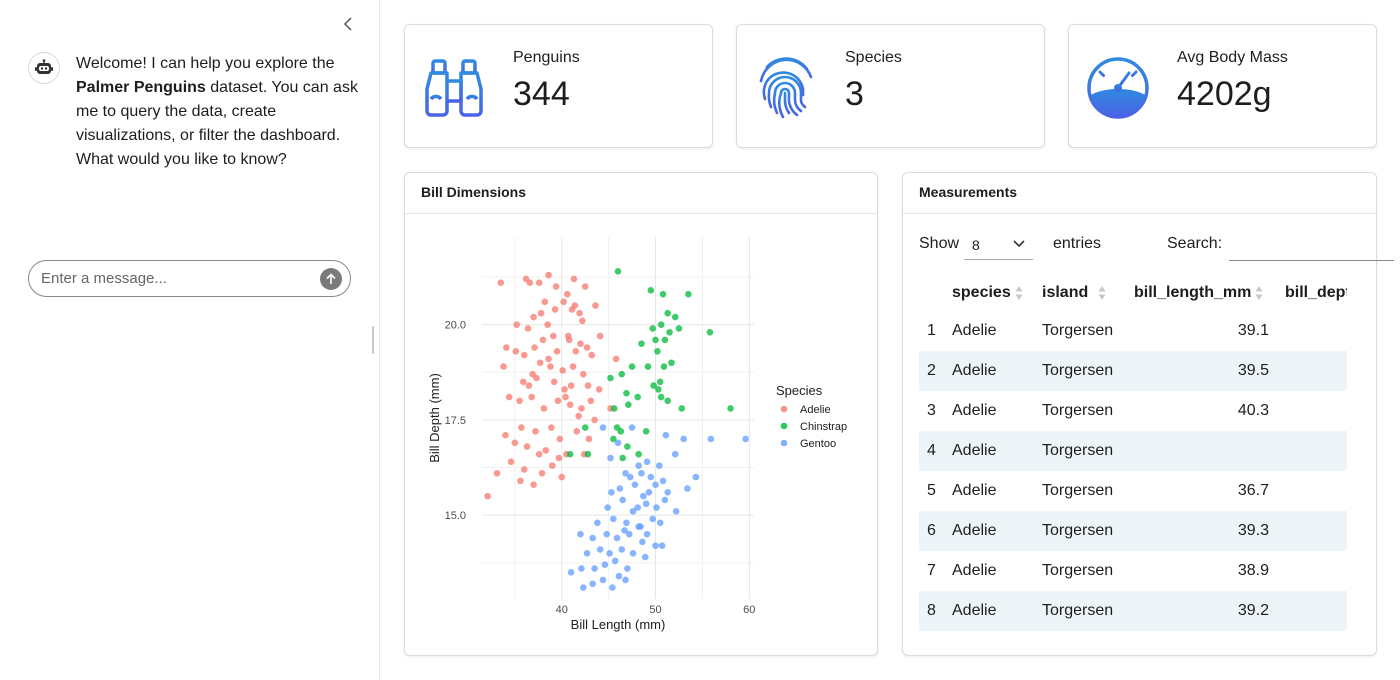  Describe the element at coordinates (935, 531) in the screenshot. I see `row-index-cell: 6` at that location.